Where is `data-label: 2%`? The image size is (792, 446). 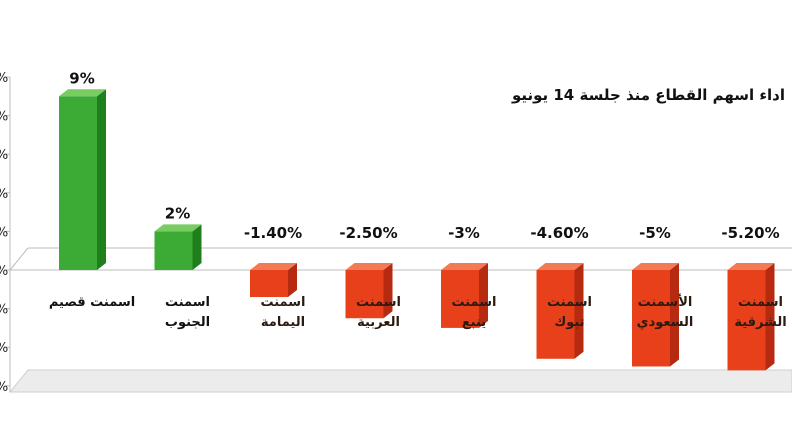 data-label: 2% is located at coordinates (177, 213).